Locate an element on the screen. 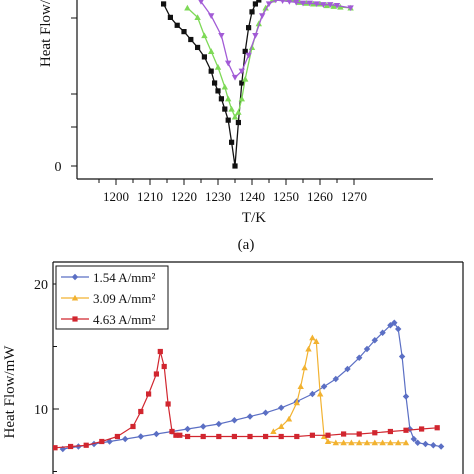 The width and height of the screenshot is (474, 474). legend-marker-blue is located at coordinates (75, 277).